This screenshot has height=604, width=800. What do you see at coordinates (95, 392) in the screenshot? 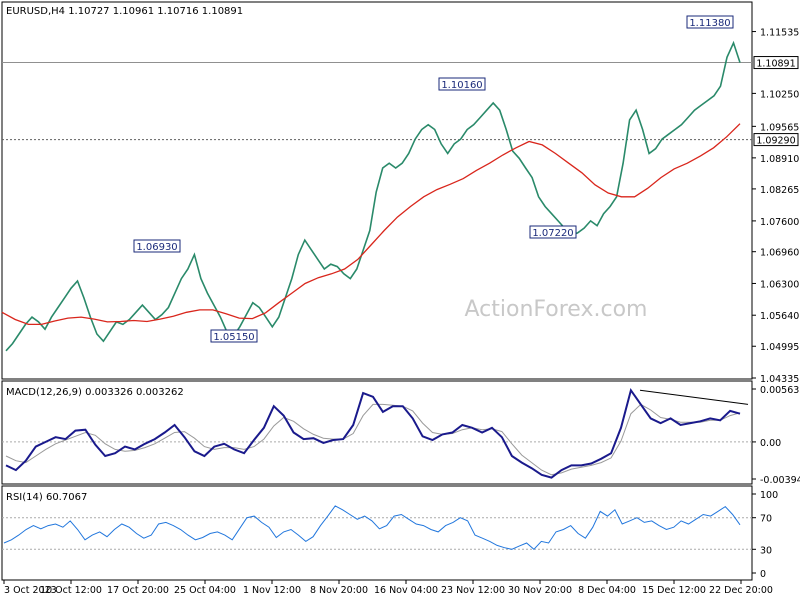
I see `macd-title: MACD(12,26,9) 0.003326 0.003262` at bounding box center [95, 392].